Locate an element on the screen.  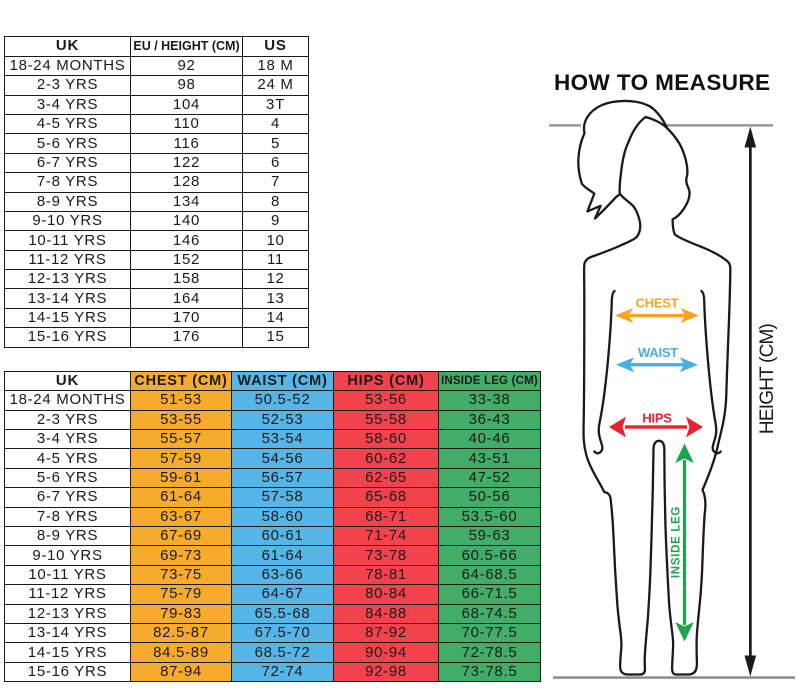
svg-text: HEIGHT (CM) is located at coordinates (767, 378).